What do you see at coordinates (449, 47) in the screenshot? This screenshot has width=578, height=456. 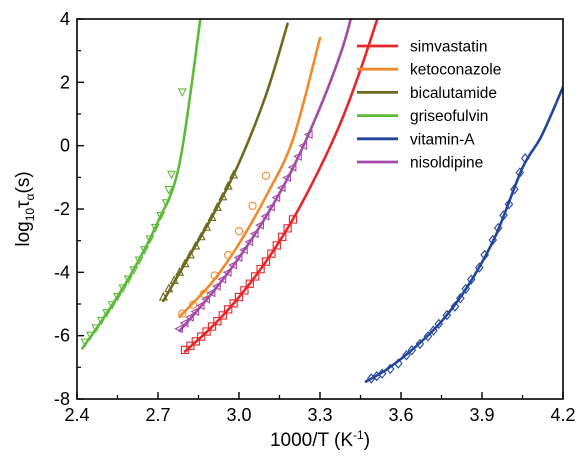 I see `legend-label: simvastatin` at bounding box center [449, 47].